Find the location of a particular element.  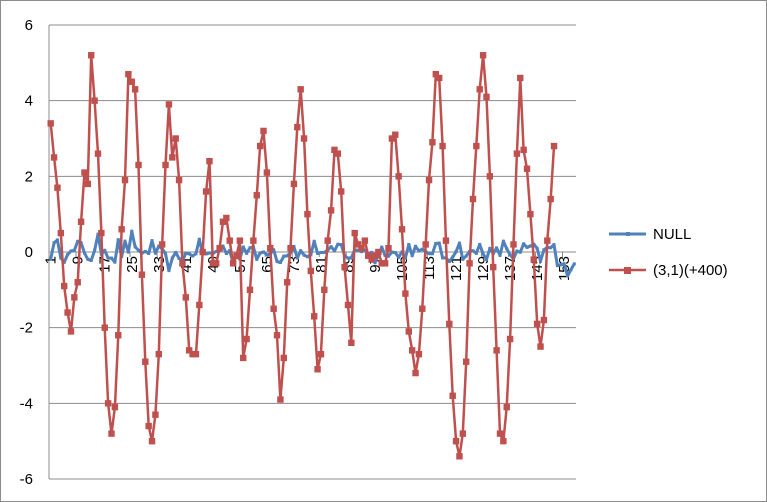

legend-label-null: NULL is located at coordinates (672, 234).